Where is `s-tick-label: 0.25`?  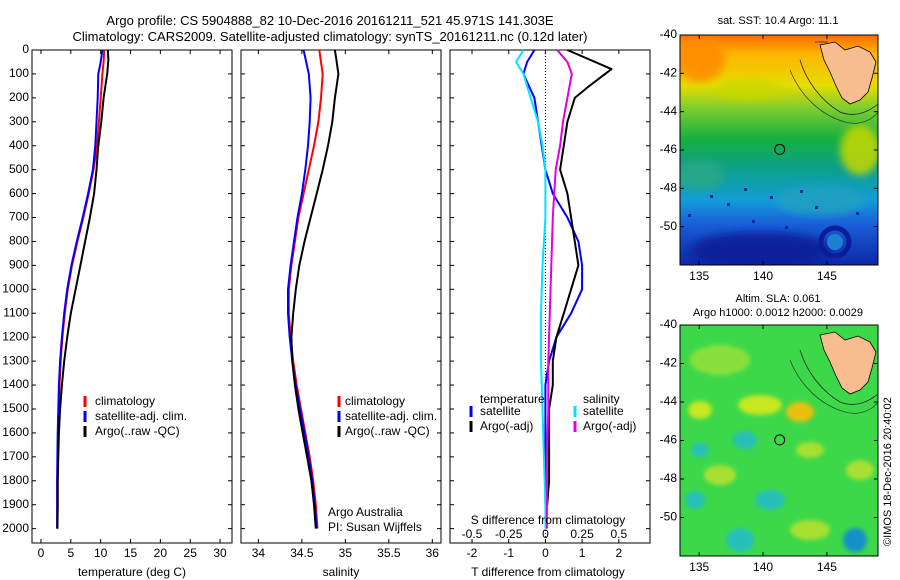
s-tick-label: 0.25 is located at coordinates (582, 534).